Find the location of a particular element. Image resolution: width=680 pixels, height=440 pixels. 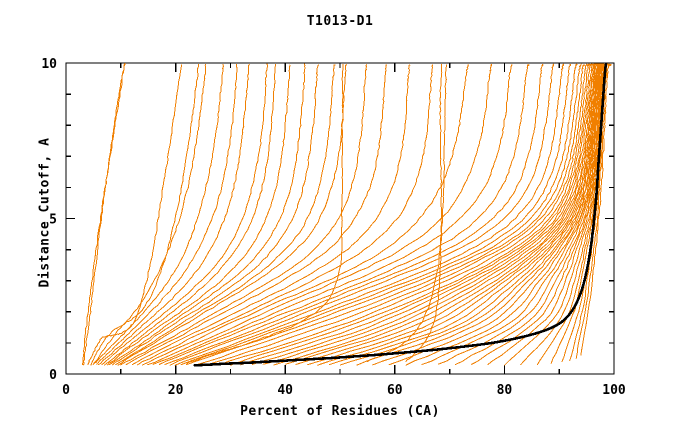

x-axis-label: Percent of Residues (CA) is located at coordinates (340, 411).